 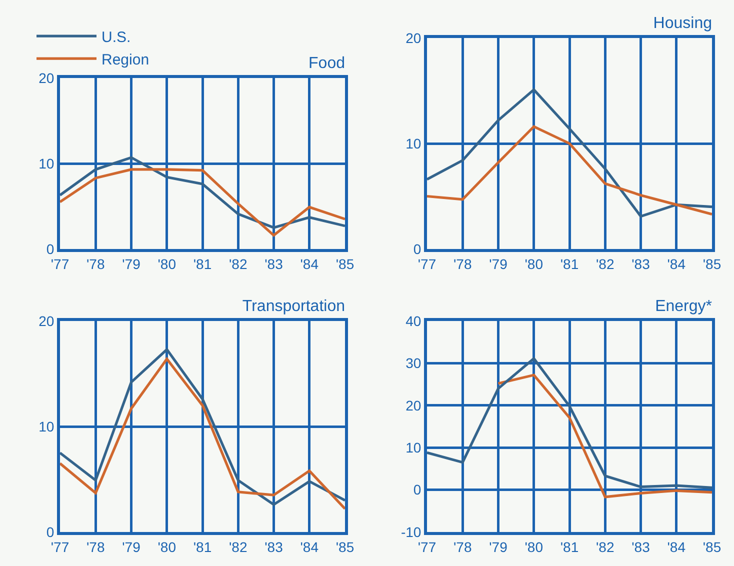 What do you see at coordinates (414, 363) in the screenshot?
I see `y-tick-label: 30` at bounding box center [414, 363].